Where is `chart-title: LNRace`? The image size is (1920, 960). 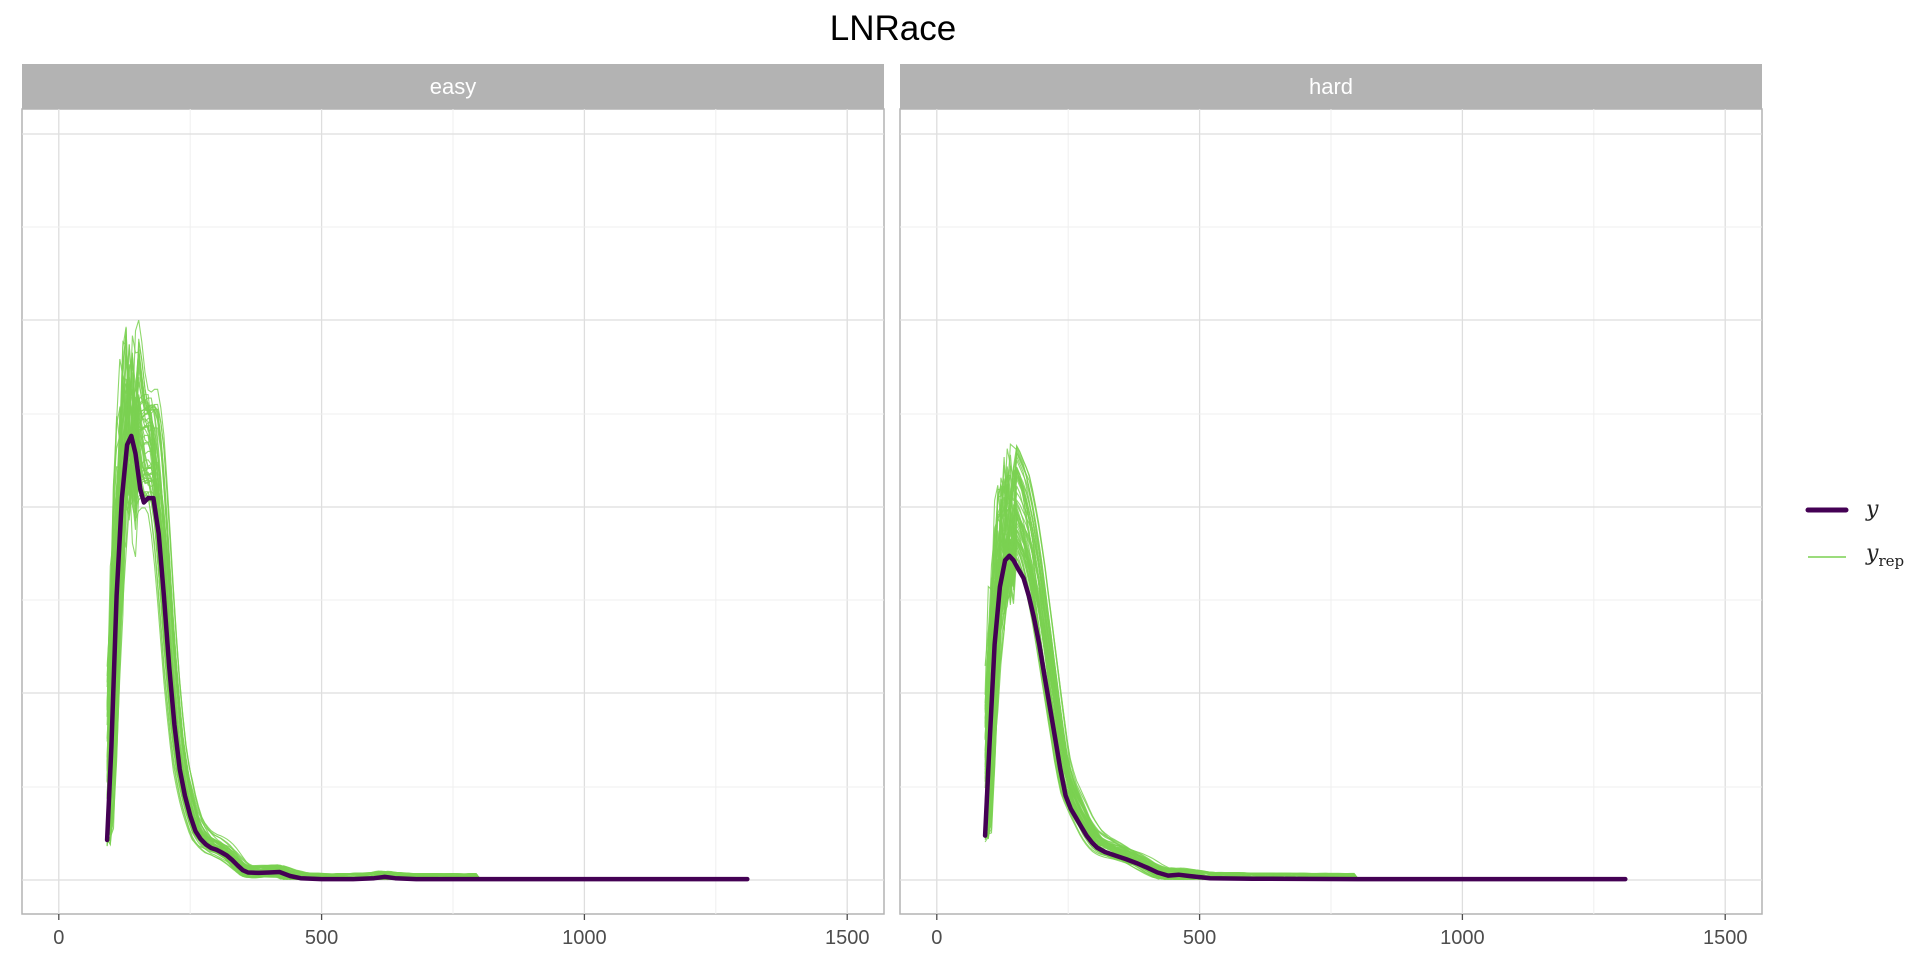
chart-title: LNRace is located at coordinates (893, 28).